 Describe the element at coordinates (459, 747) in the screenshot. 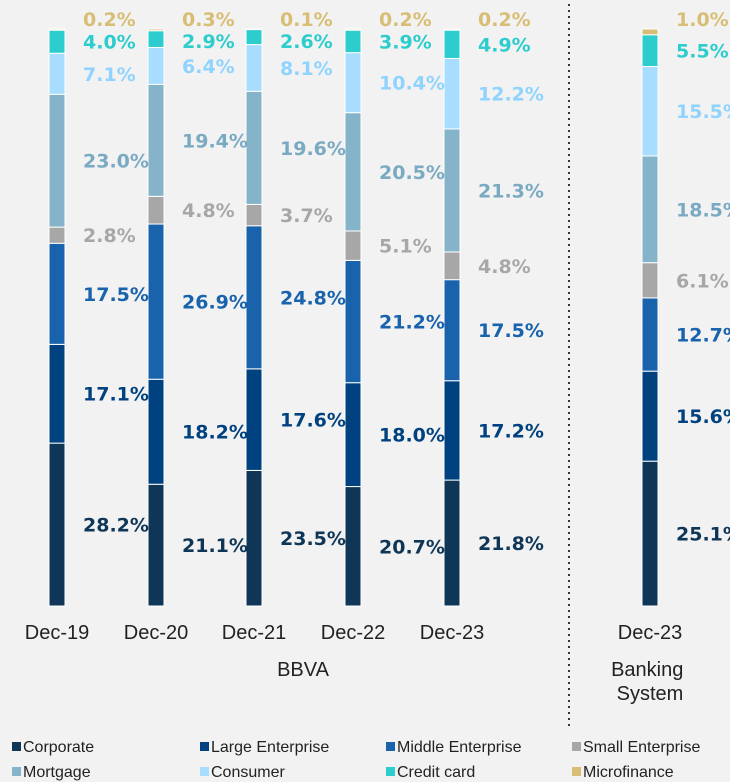

I see `legend-label: Middle Enterprise` at that location.